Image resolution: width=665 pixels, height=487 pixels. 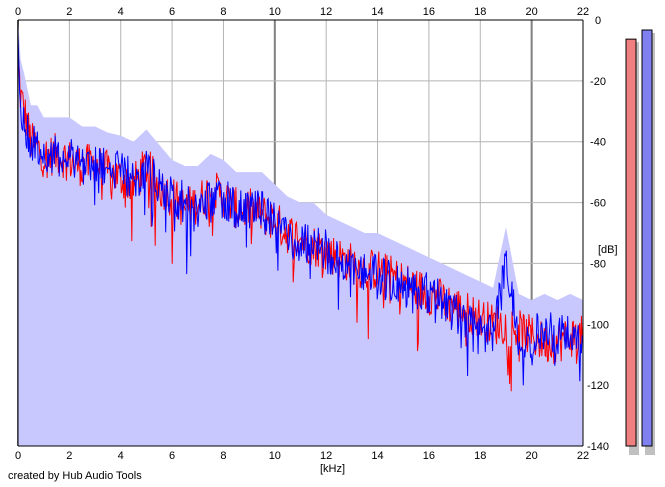 What do you see at coordinates (326, 12) in the screenshot?
I see `x-tick-label-top: 12` at bounding box center [326, 12].